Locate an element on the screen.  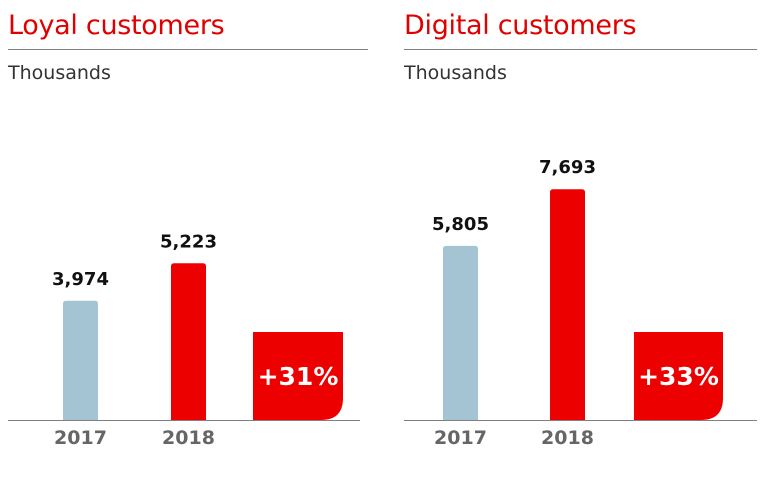
chart-title: Loyal customers is located at coordinates (116, 25).